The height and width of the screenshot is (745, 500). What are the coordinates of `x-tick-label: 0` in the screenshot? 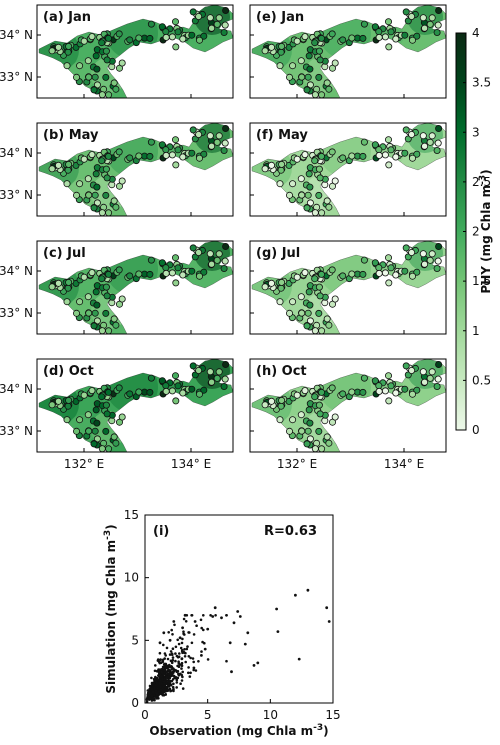 It's located at (145, 715).